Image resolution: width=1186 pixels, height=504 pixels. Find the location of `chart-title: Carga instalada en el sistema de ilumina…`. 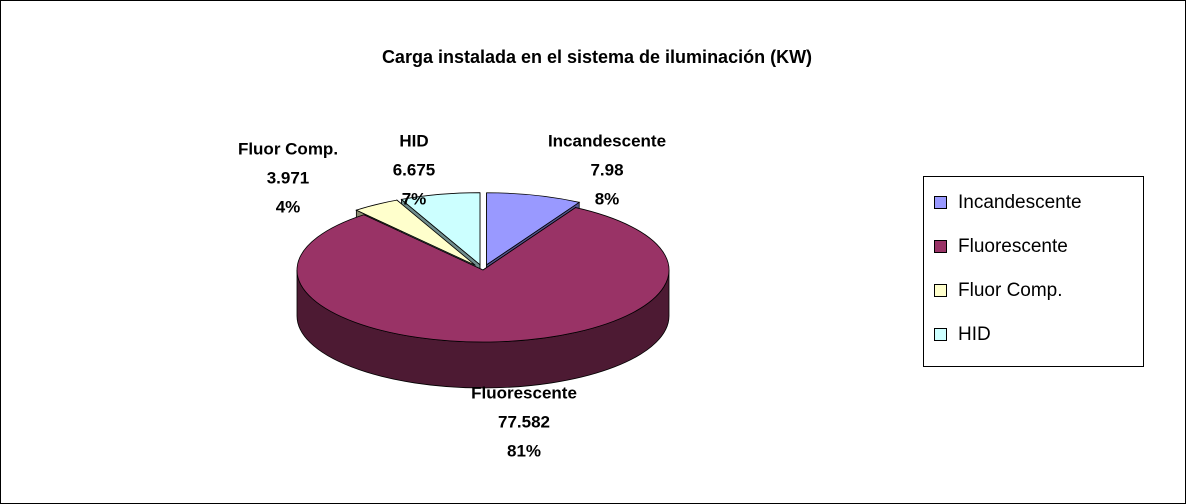

chart-title: Carga instalada en el sistema de ilumina… is located at coordinates (597, 57).